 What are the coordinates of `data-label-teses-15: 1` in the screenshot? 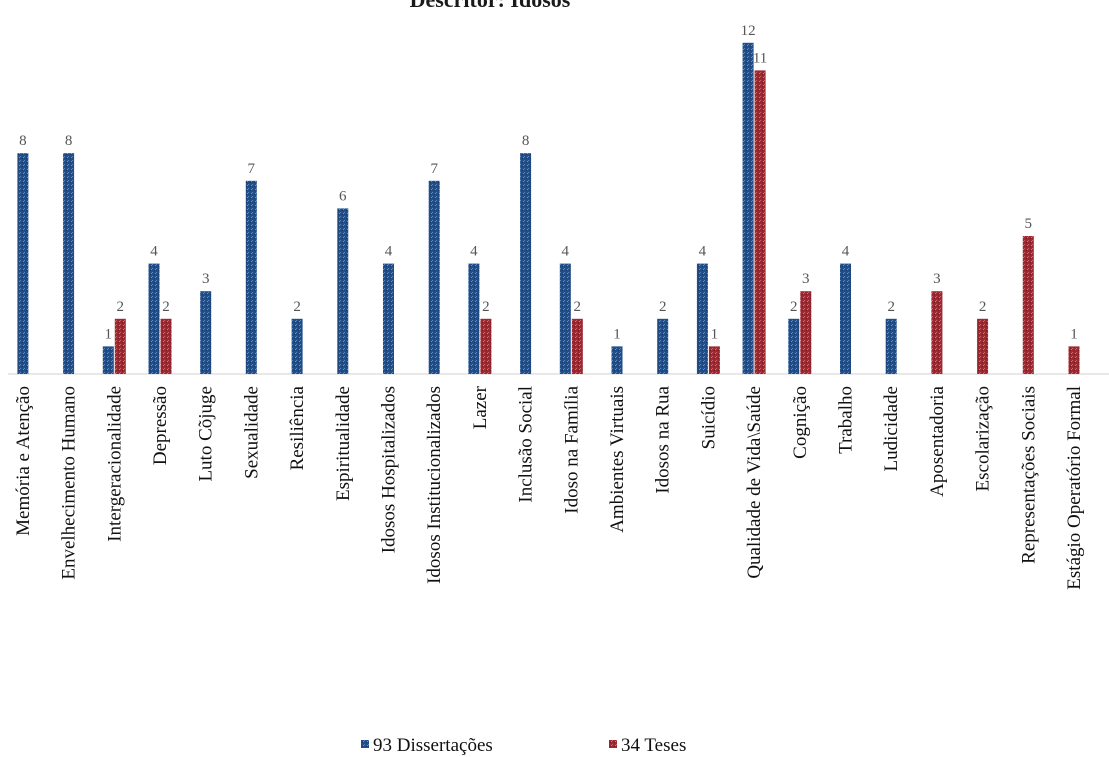 It's located at (715, 334).